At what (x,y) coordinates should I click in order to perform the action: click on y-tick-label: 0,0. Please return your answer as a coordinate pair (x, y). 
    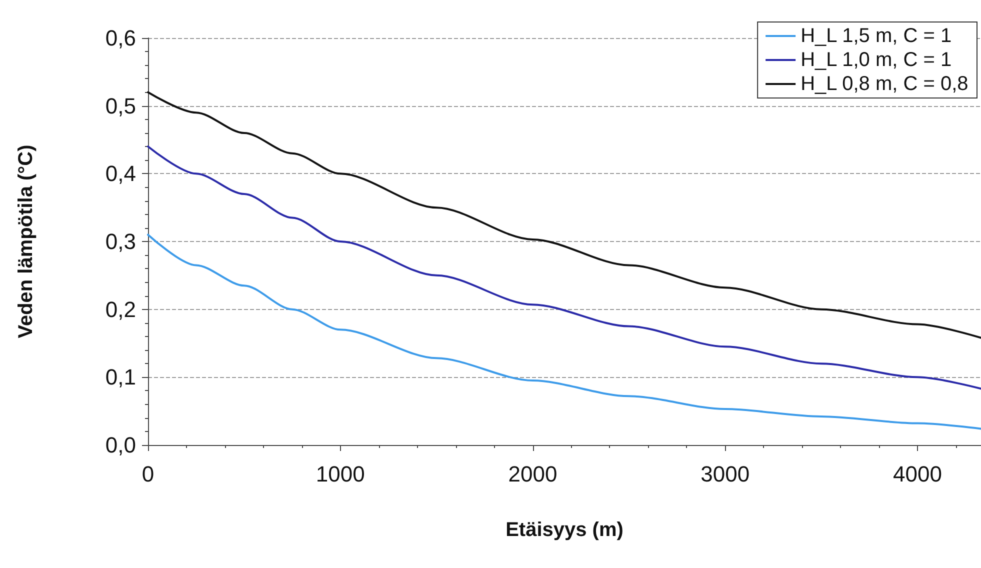
    Looking at the image, I should click on (120, 445).